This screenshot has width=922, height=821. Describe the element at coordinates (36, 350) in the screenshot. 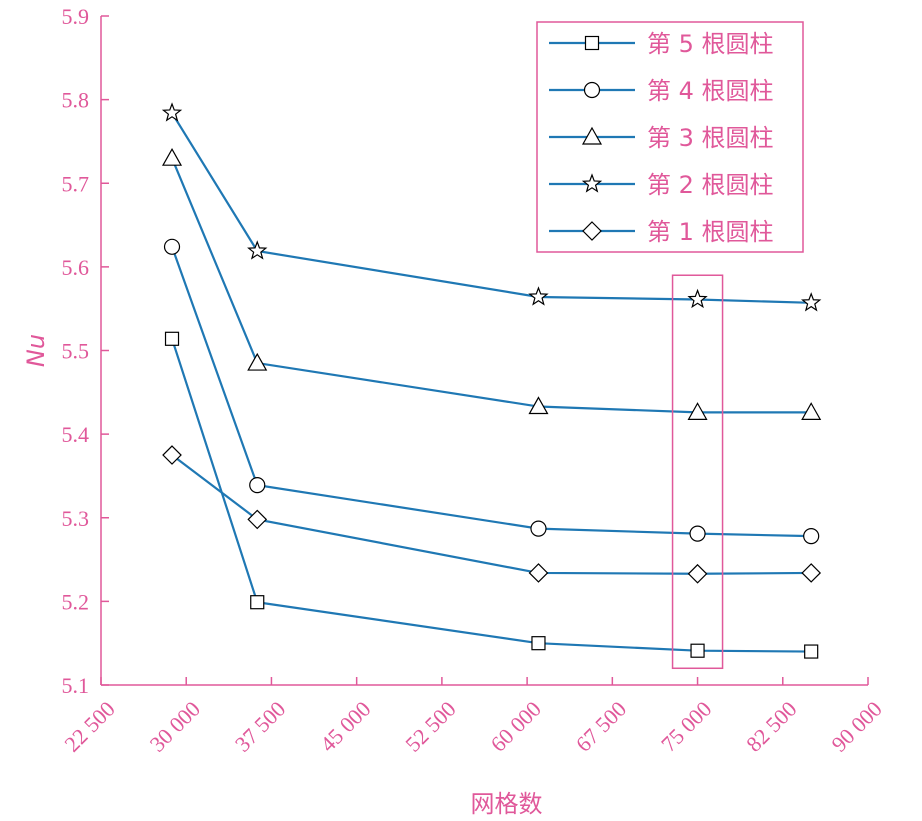

I see `y-axis-title: Nu` at that location.